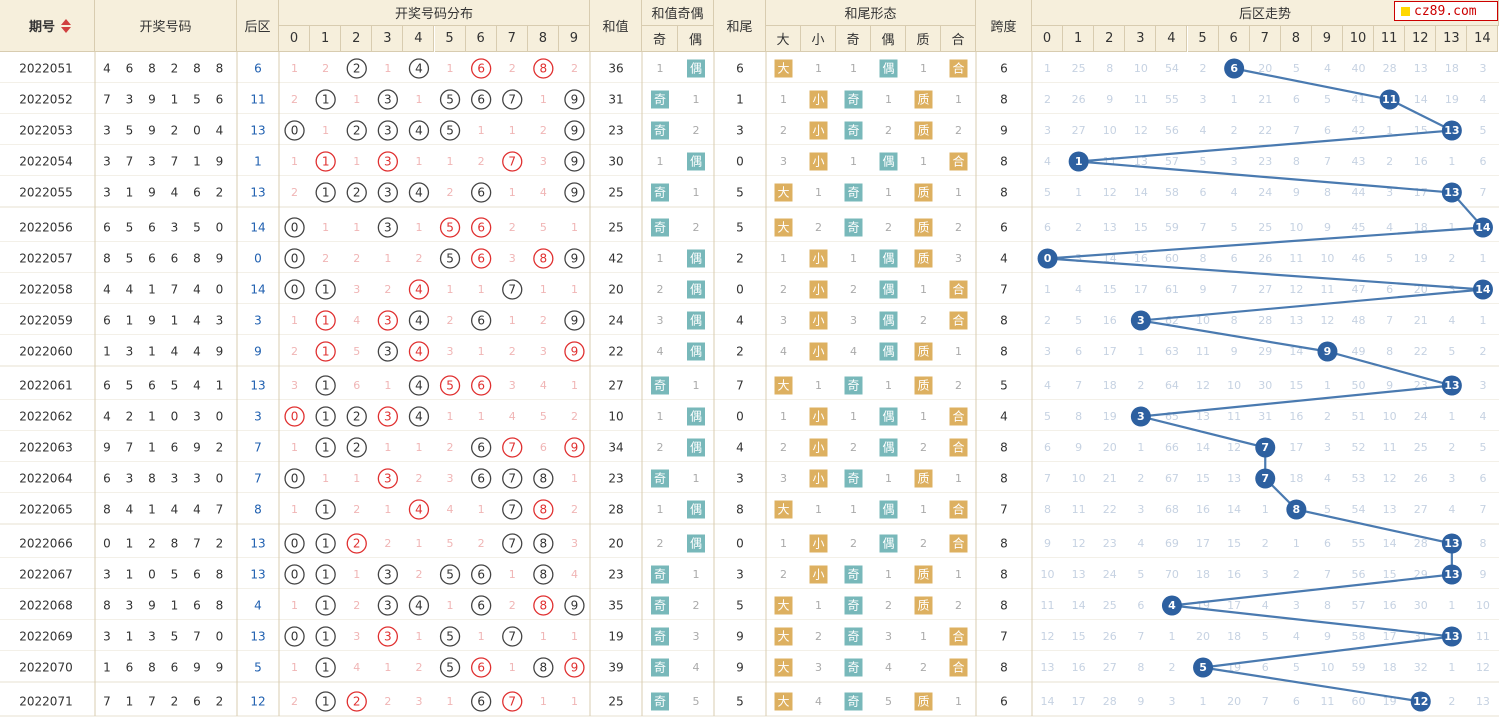 The height and width of the screenshot is (717, 1499). What do you see at coordinates (923, 479) in the screenshot?
I see `tail-prime-badge-text: 质` at bounding box center [923, 479].